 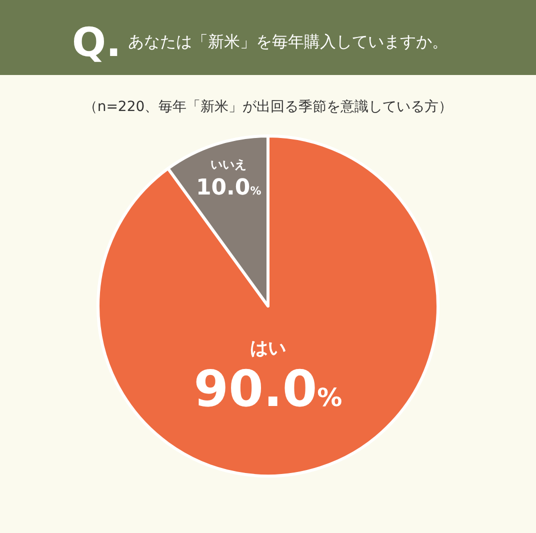 I want to click on slice-label: いいえ, so click(x=228, y=165).